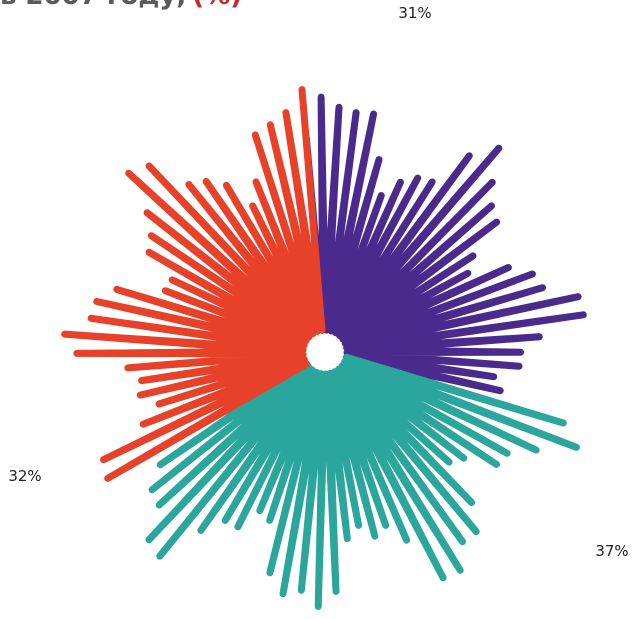  What do you see at coordinates (611, 551) in the screenshot?
I see `slice-label: 37%` at bounding box center [611, 551].